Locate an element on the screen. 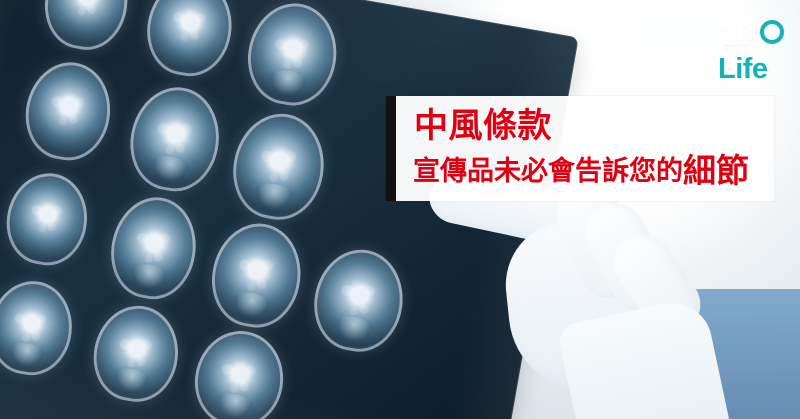  headline-title: 中風條款 is located at coordinates (483, 126).